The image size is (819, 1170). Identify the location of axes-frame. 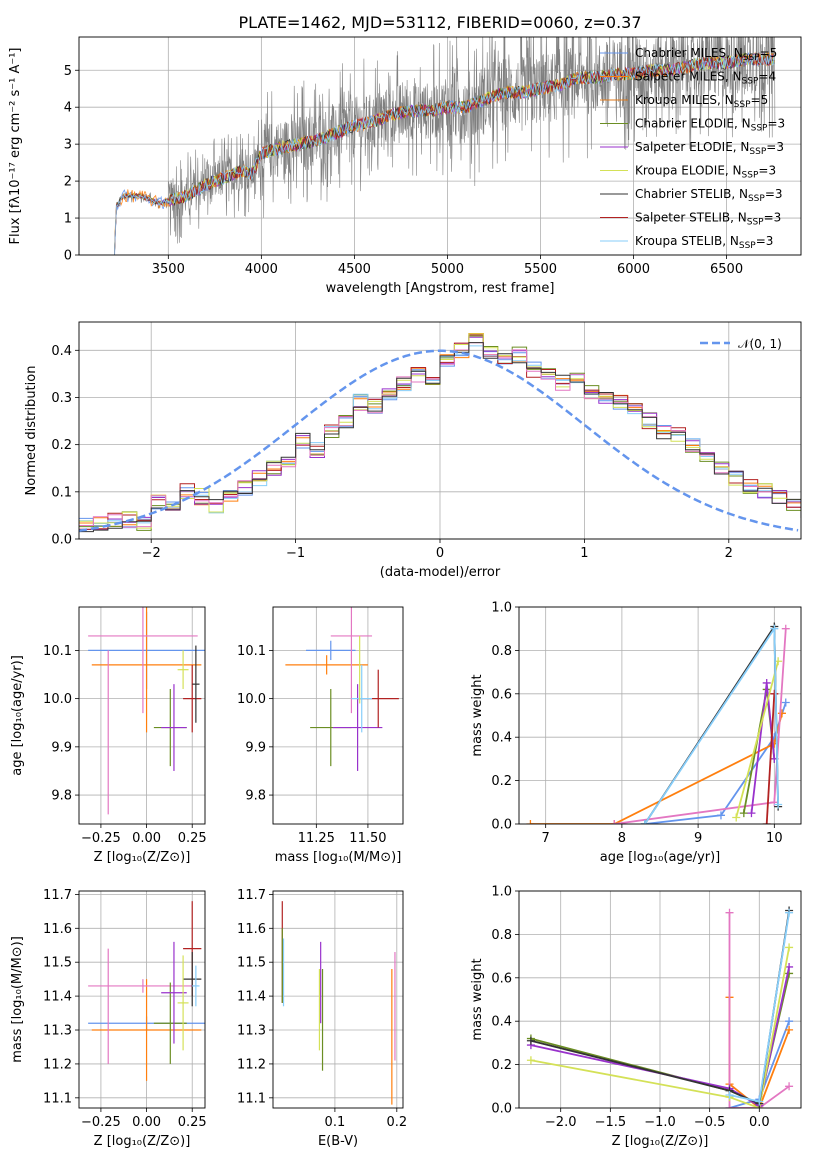
(338, 999).